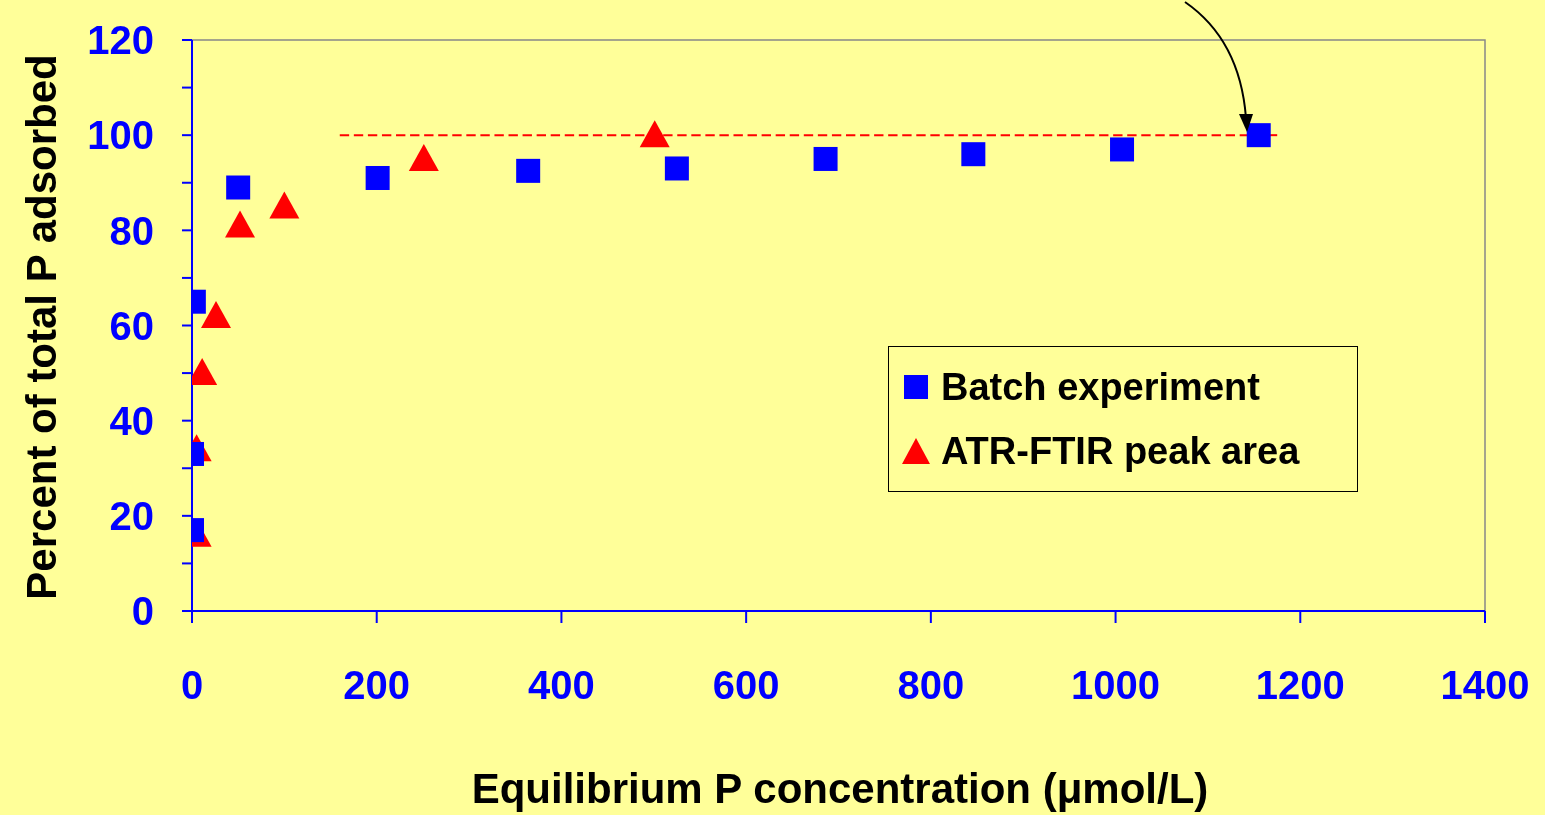  What do you see at coordinates (931, 685) in the screenshot?
I see `x-tick-label: 800` at bounding box center [931, 685].